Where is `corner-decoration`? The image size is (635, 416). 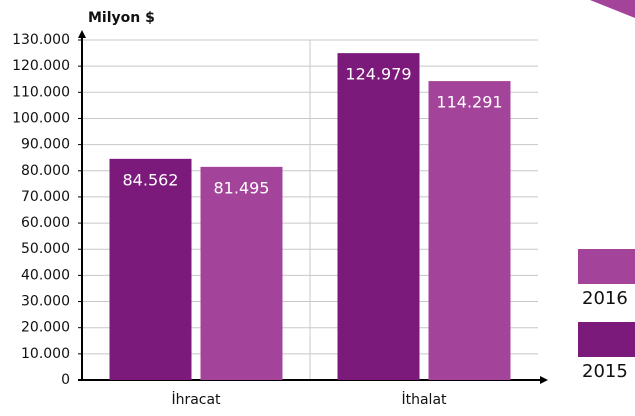
corner-decoration is located at coordinates (612, 9).